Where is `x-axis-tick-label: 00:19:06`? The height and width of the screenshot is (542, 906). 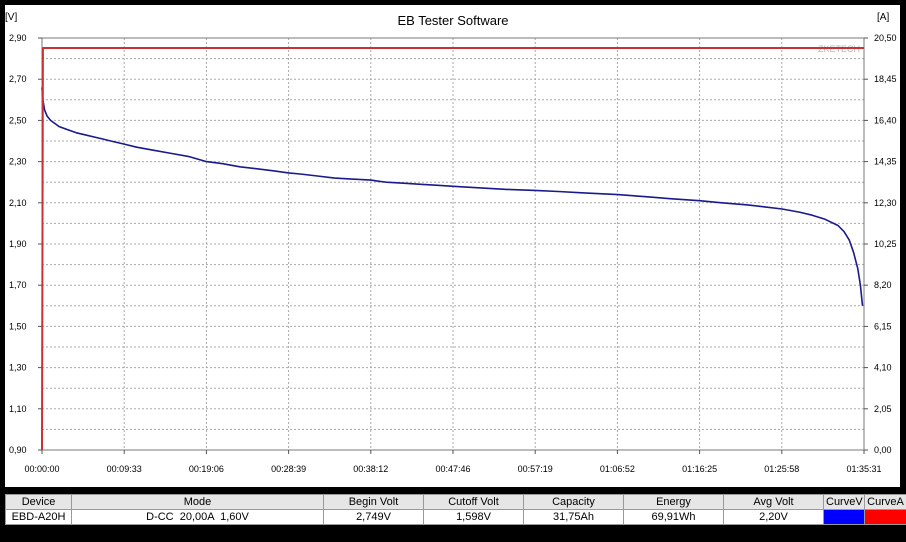
x-axis-tick-label: 00:19:06 is located at coordinates (206, 469).